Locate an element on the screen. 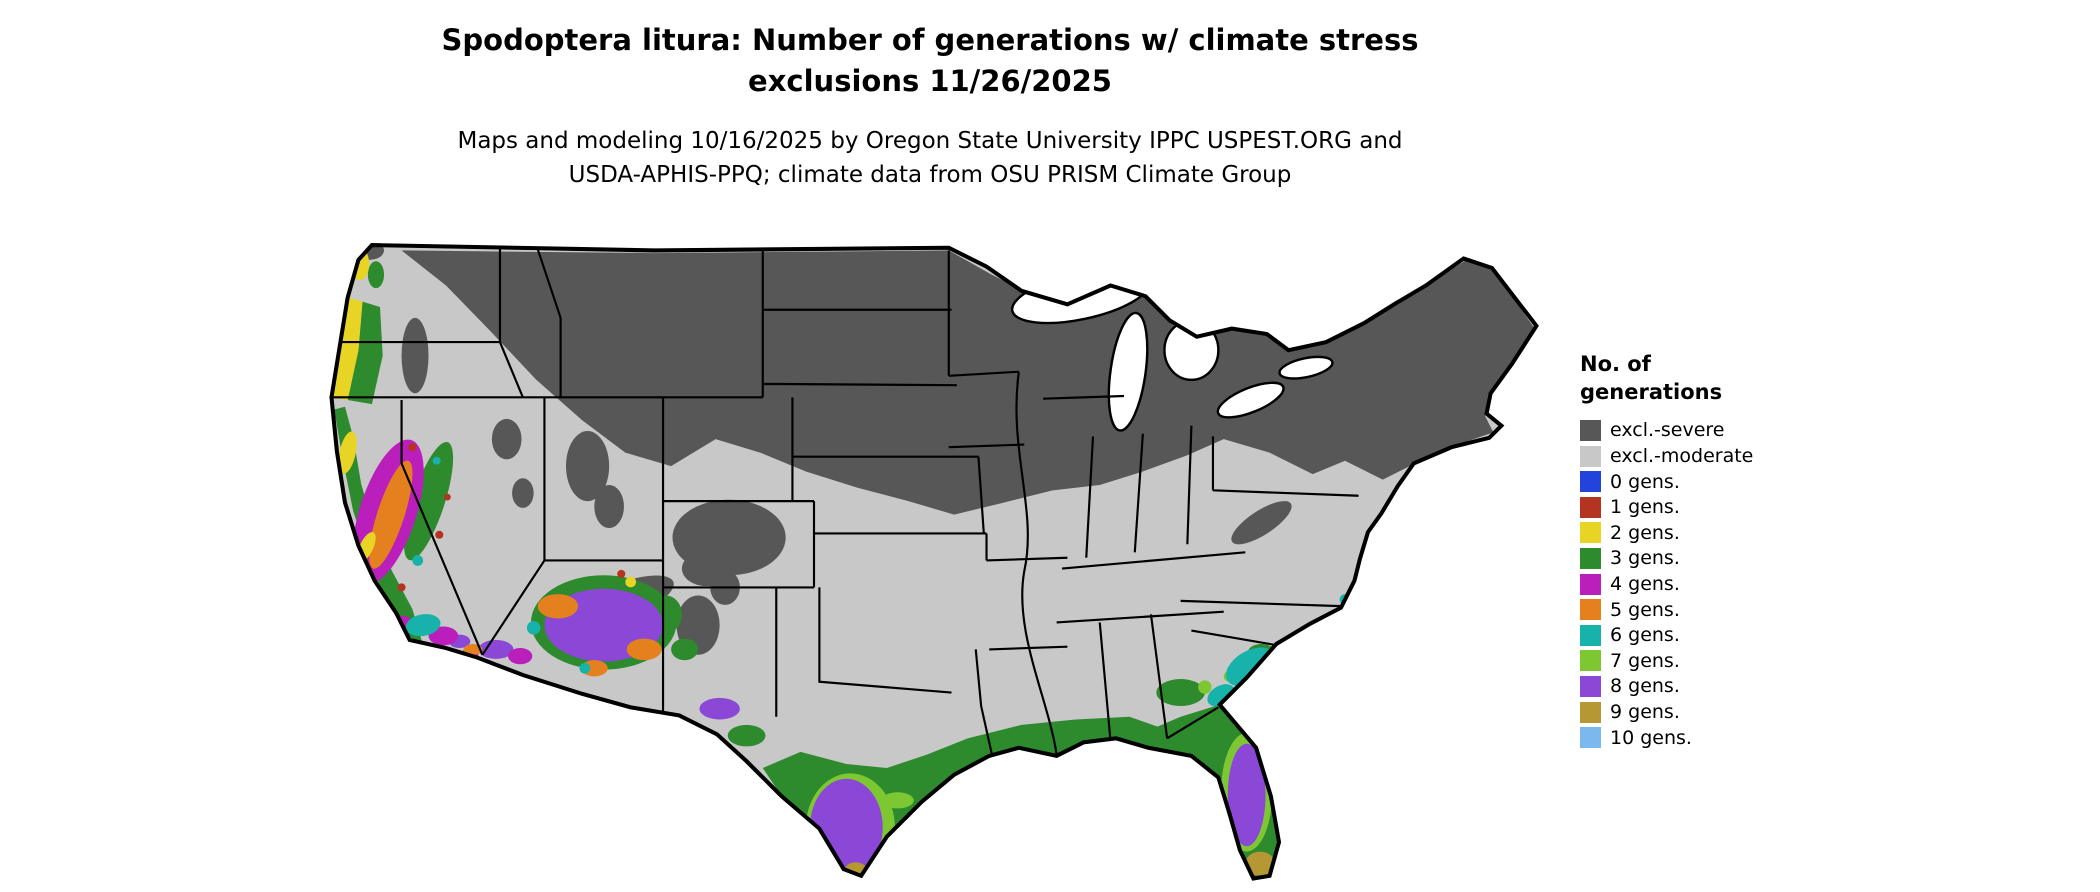 Image resolution: width=2100 pixels, height=892 pixels. legend-label: excl.-moderate is located at coordinates (1682, 456).